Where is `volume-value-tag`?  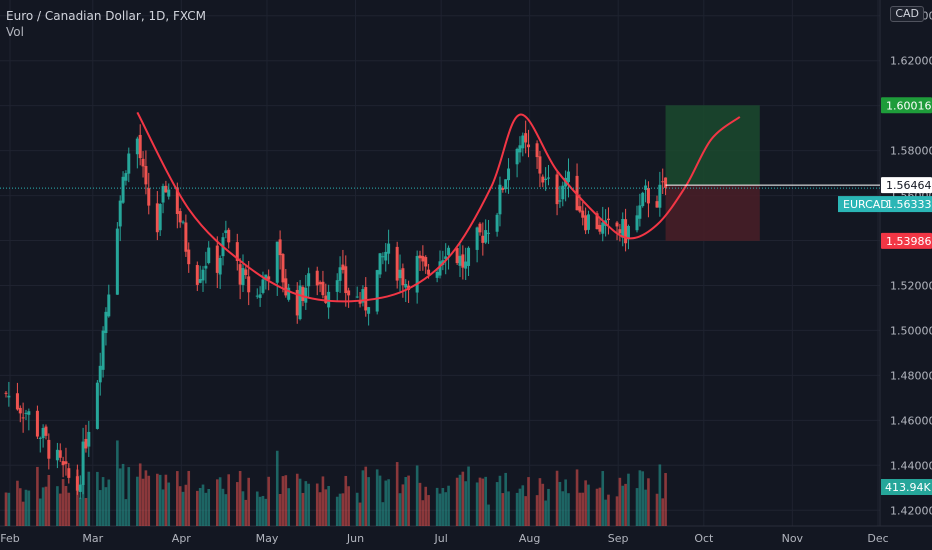 volume-value-tag is located at coordinates (906, 487).